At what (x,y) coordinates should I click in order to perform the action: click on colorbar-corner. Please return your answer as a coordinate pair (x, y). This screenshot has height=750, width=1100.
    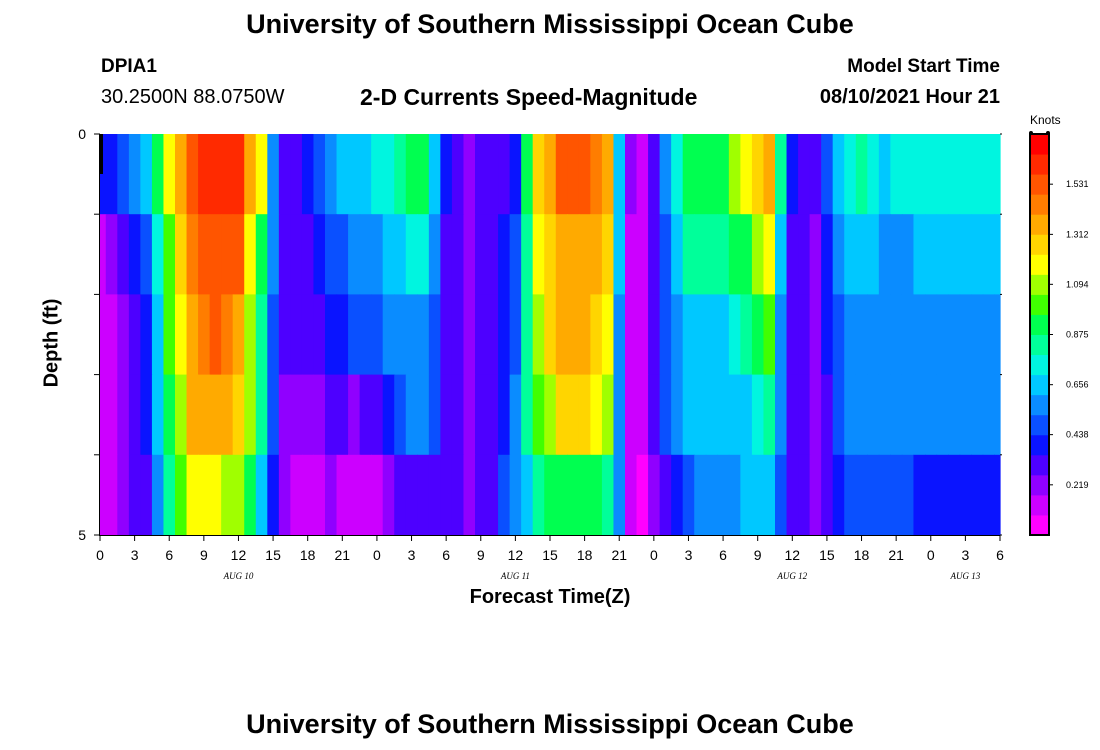
    Looking at the image, I should click on (1048, 133).